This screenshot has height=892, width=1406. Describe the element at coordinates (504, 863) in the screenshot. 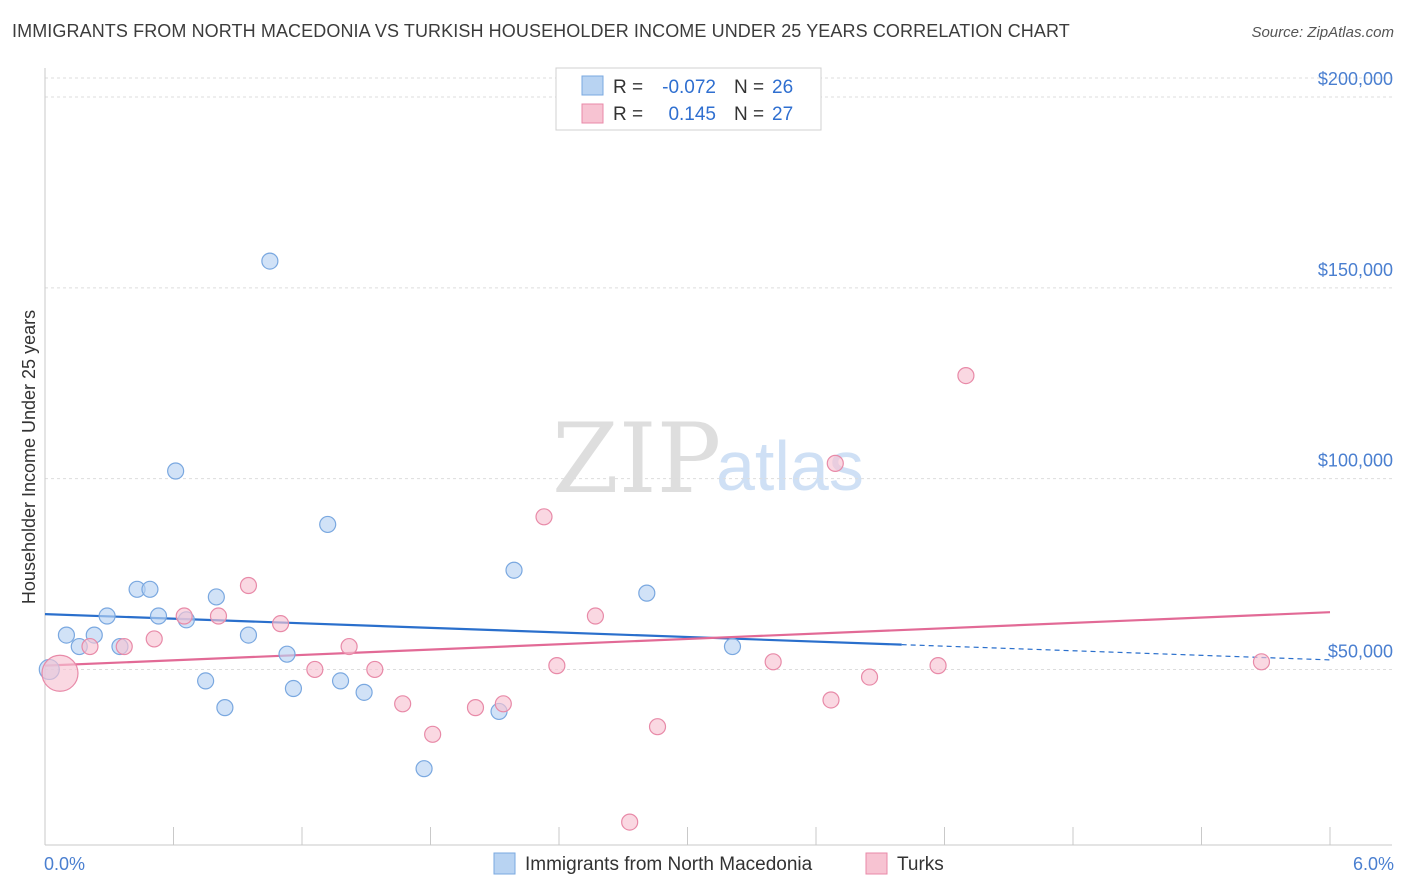

I see `bottom-legend-swatch-blue` at that location.